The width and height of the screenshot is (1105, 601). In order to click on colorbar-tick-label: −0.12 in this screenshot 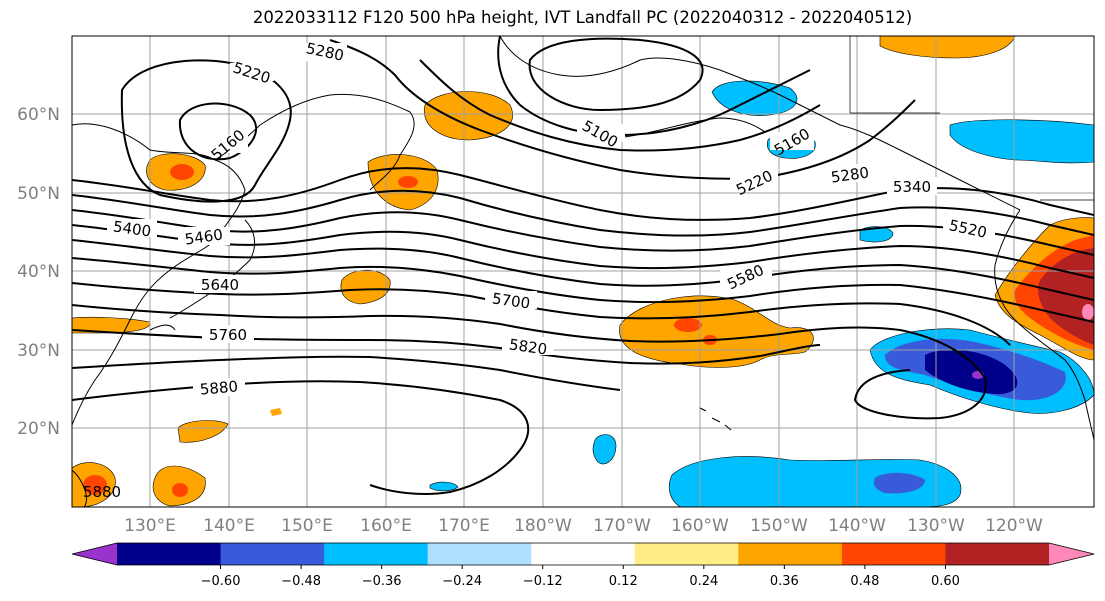, I will do `click(543, 581)`.